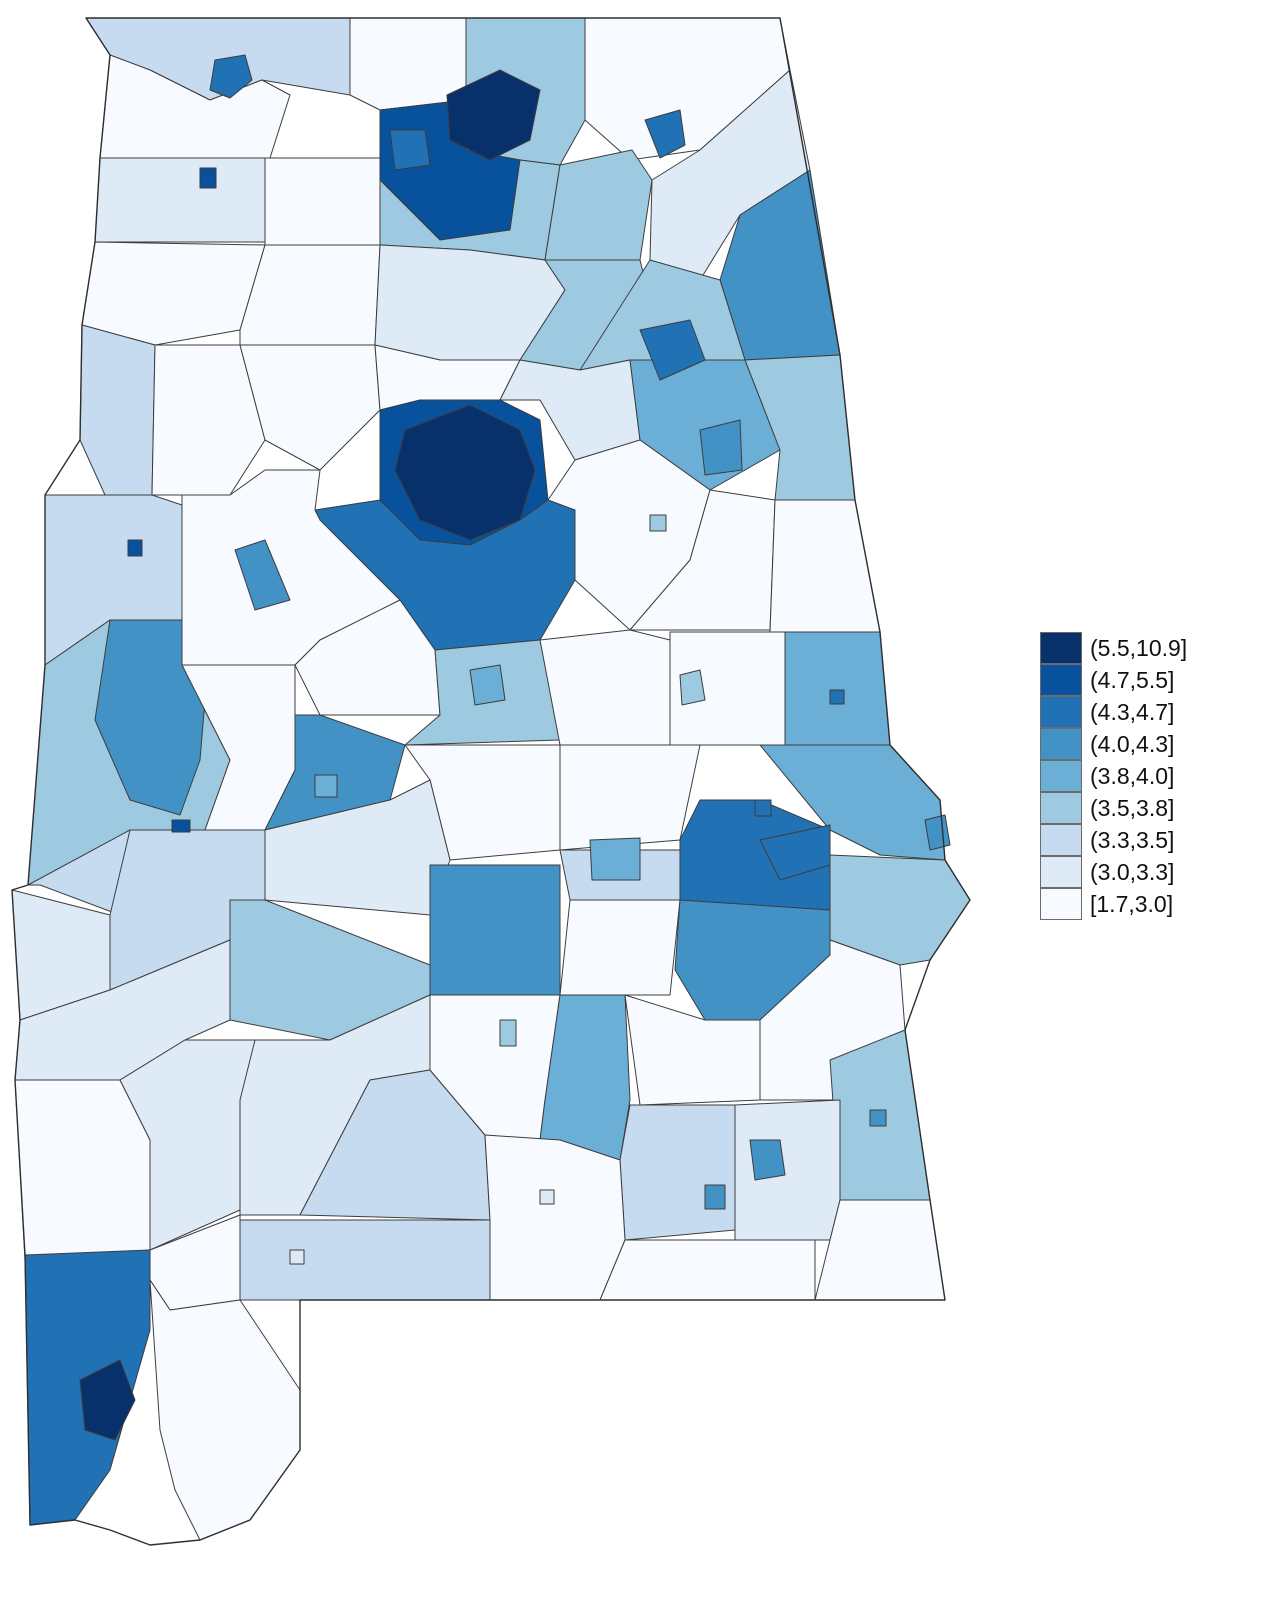  I want to click on legend-item: (4.7,5.5], so click(1113, 680).